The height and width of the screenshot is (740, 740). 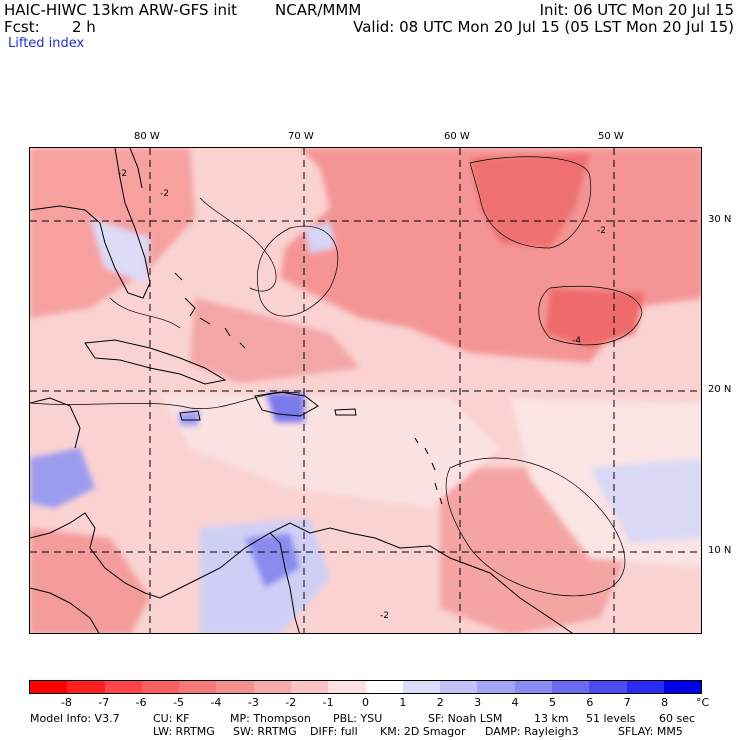 I want to click on lon-label: 60 W, so click(x=457, y=136).